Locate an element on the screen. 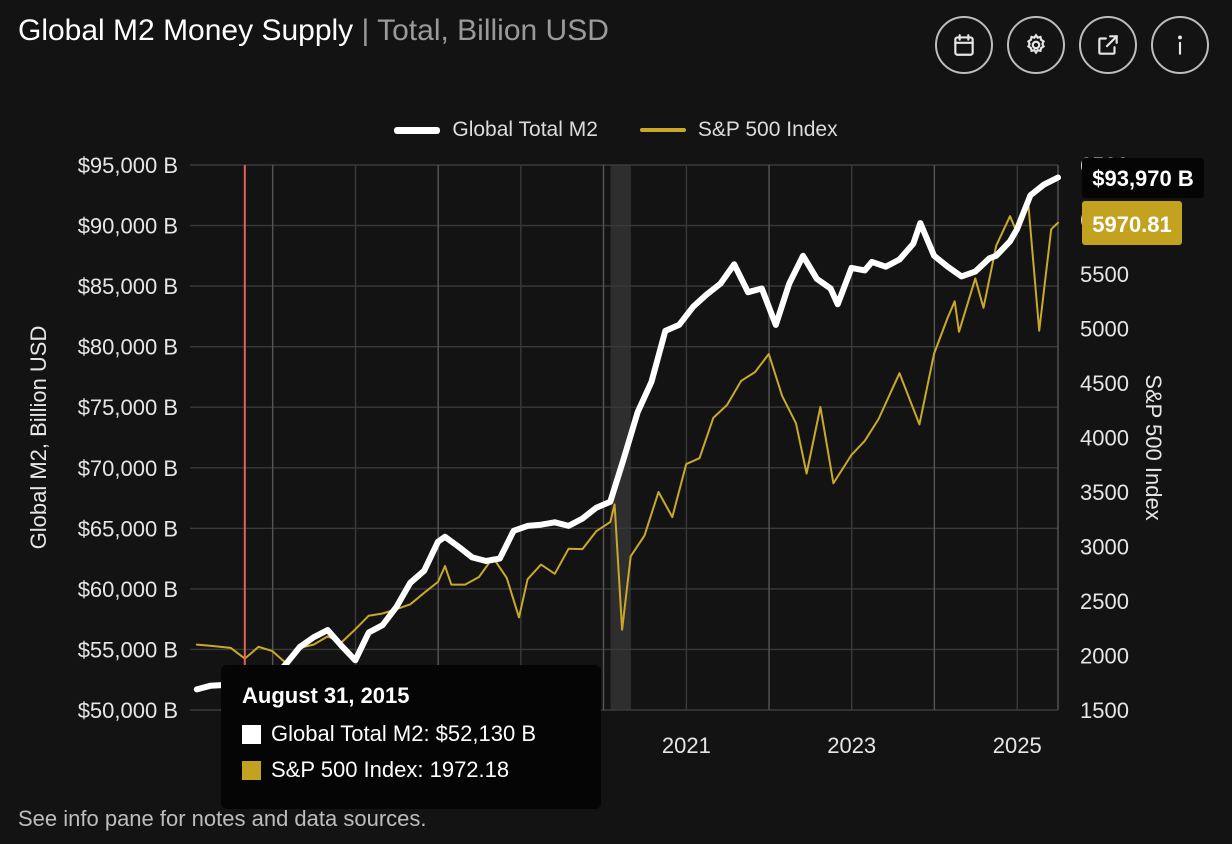  y-tick-label-left: $90,000 B is located at coordinates (128, 226).